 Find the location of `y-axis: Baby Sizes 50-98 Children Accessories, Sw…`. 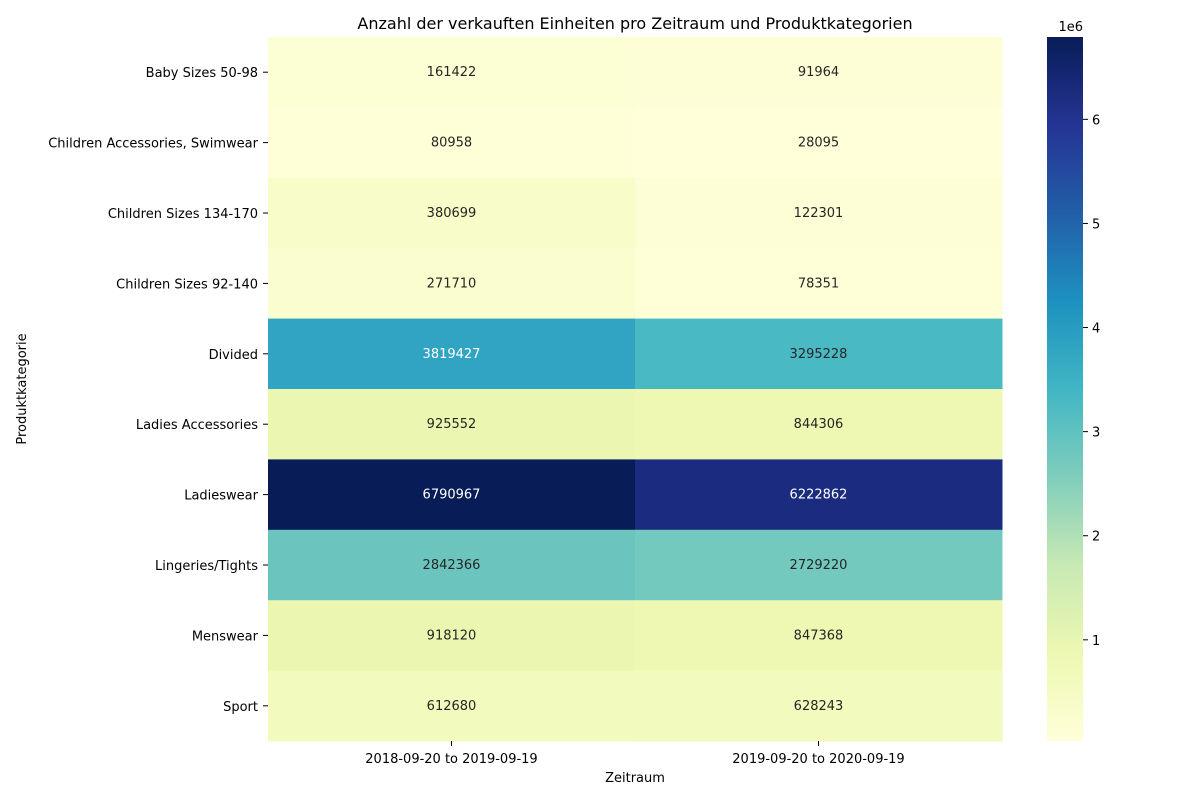

y-axis: Baby Sizes 50-98 Children Accessories, Sw… is located at coordinates (158, 390).